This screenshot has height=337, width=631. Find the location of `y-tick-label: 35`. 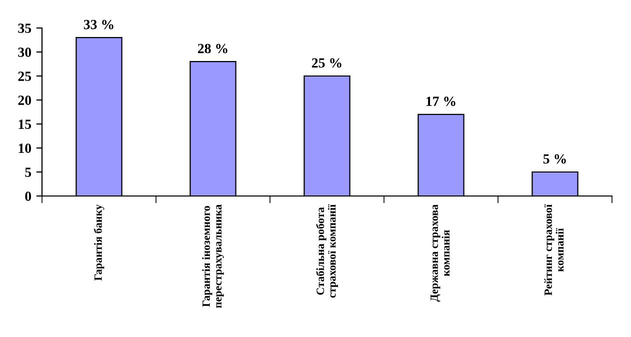

y-tick-label: 35 is located at coordinates (25, 28).